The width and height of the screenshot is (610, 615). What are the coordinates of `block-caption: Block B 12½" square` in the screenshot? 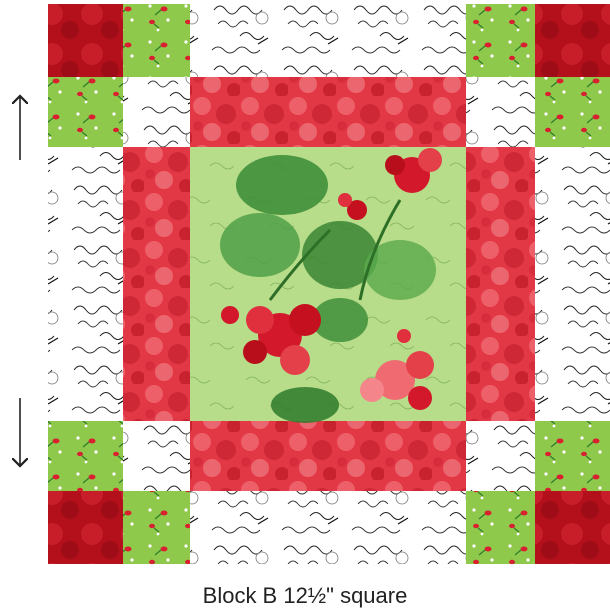 It's located at (305, 595).